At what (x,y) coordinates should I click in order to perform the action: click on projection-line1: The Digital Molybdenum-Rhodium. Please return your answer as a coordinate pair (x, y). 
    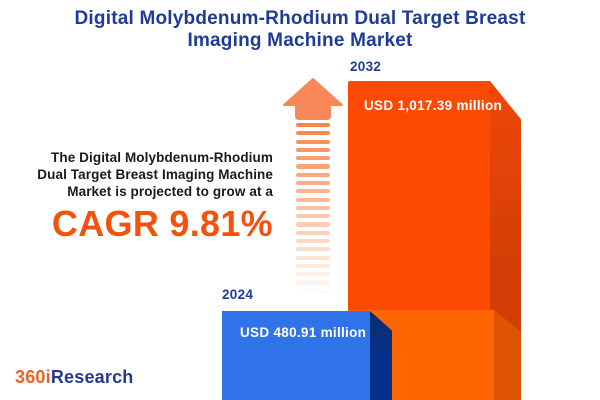
    Looking at the image, I should click on (162, 157).